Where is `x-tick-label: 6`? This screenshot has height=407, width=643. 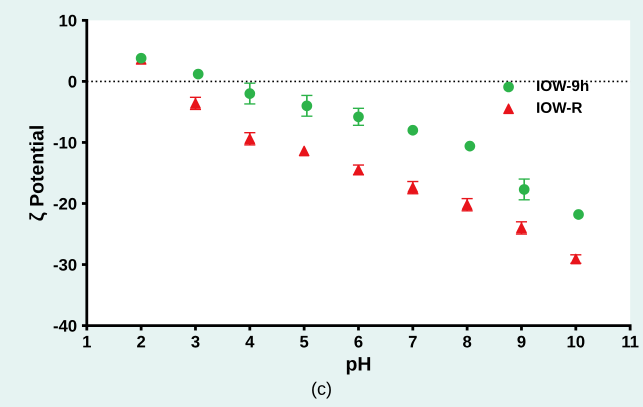
x-tick-label: 6 is located at coordinates (358, 342).